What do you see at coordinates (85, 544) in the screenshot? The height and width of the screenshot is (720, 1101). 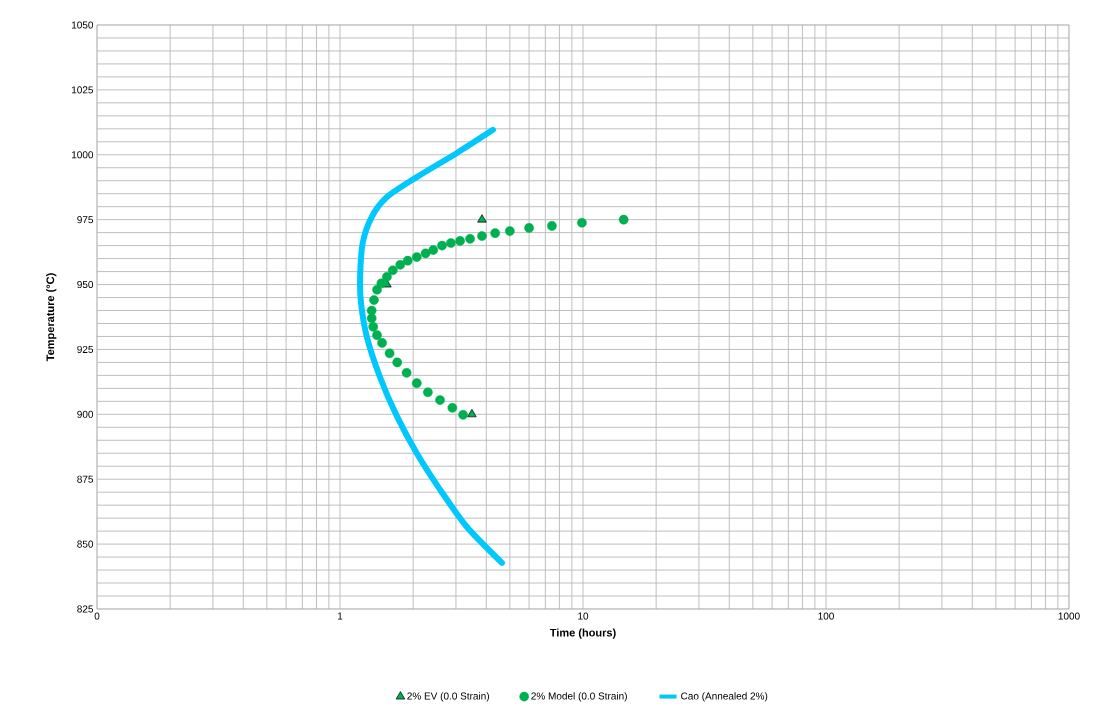 I see `y-tick-label: 850` at bounding box center [85, 544].